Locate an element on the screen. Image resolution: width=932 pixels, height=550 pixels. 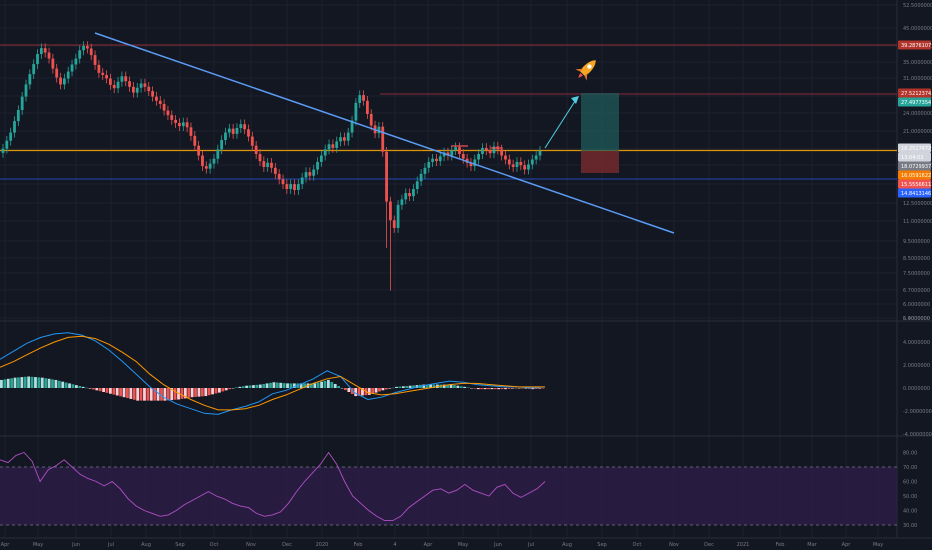
projection-arrow-line is located at coordinates (561, 123).